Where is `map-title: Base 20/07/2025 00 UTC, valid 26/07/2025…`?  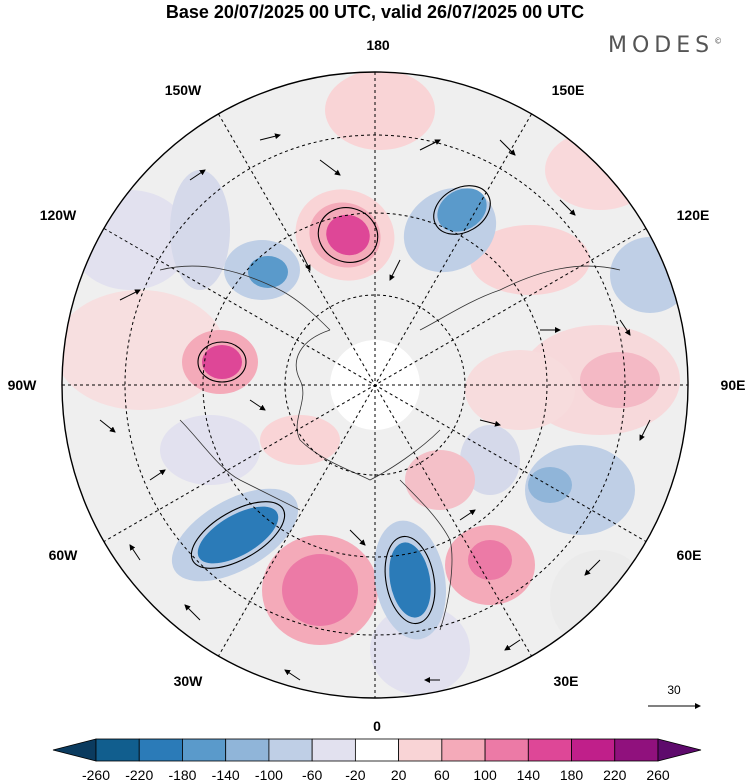
map-title: Base 20/07/2025 00 UTC, valid 26/07/2025… is located at coordinates (375, 12).